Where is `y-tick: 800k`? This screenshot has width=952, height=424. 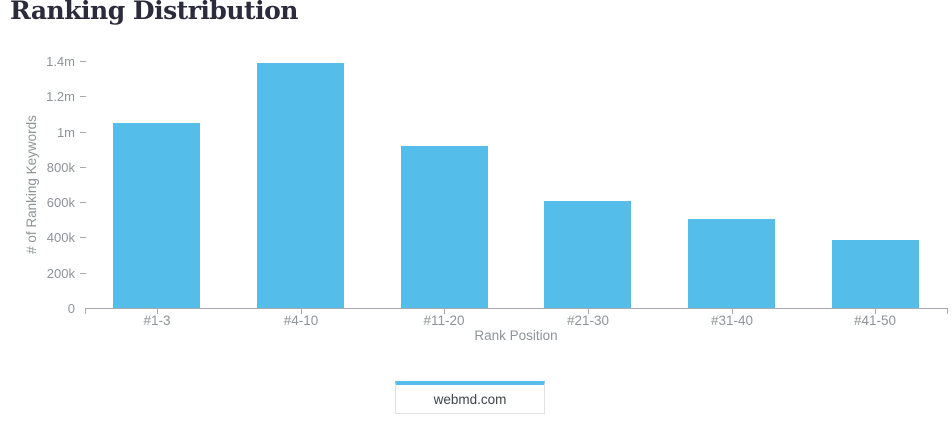
y-tick: 800k is located at coordinates (66, 167).